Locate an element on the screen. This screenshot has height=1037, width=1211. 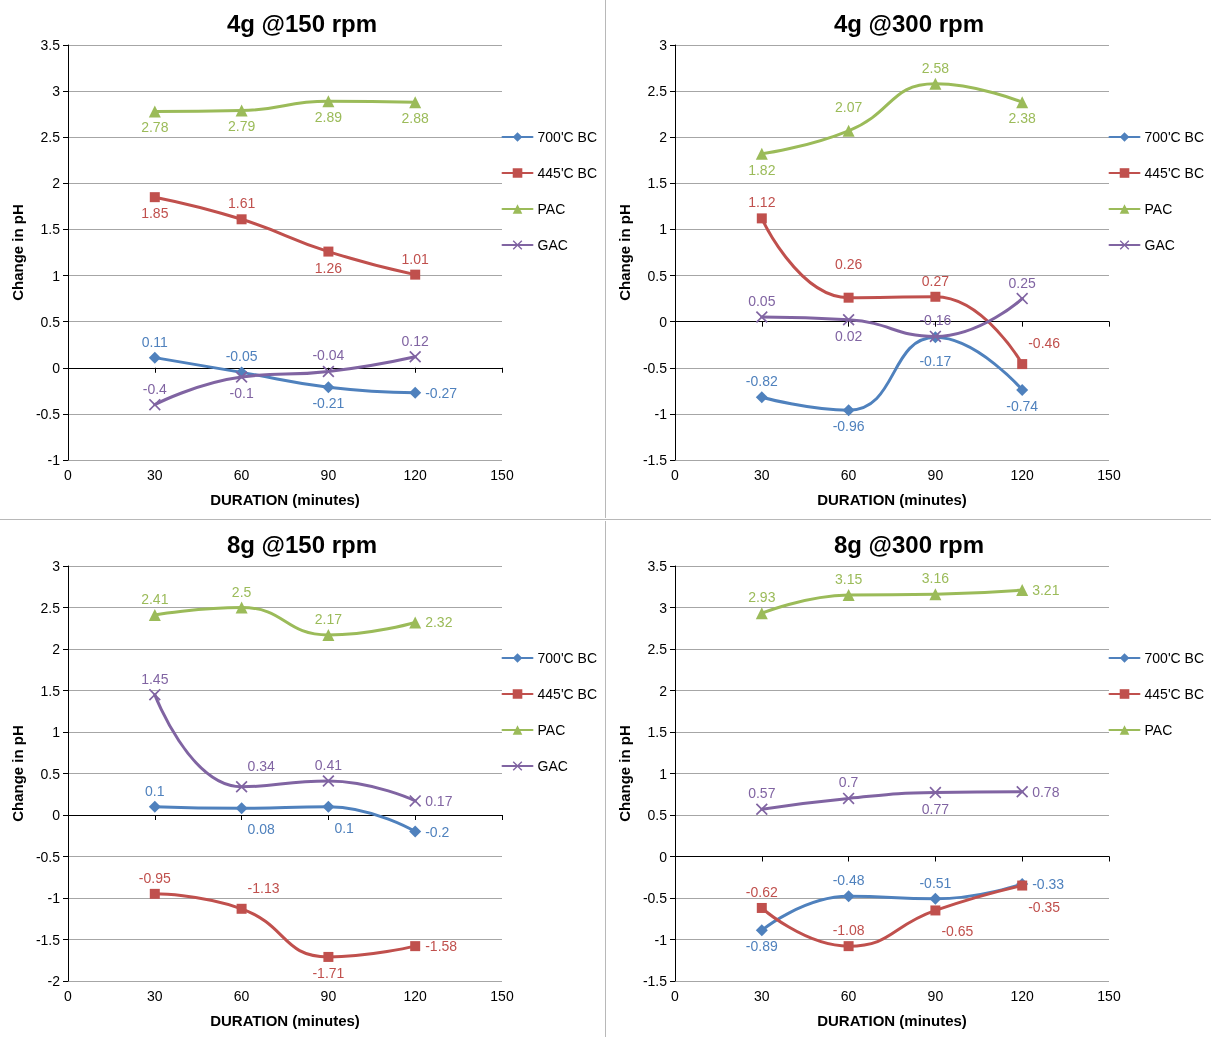
data-label: -0.1 is located at coordinates (241, 393).